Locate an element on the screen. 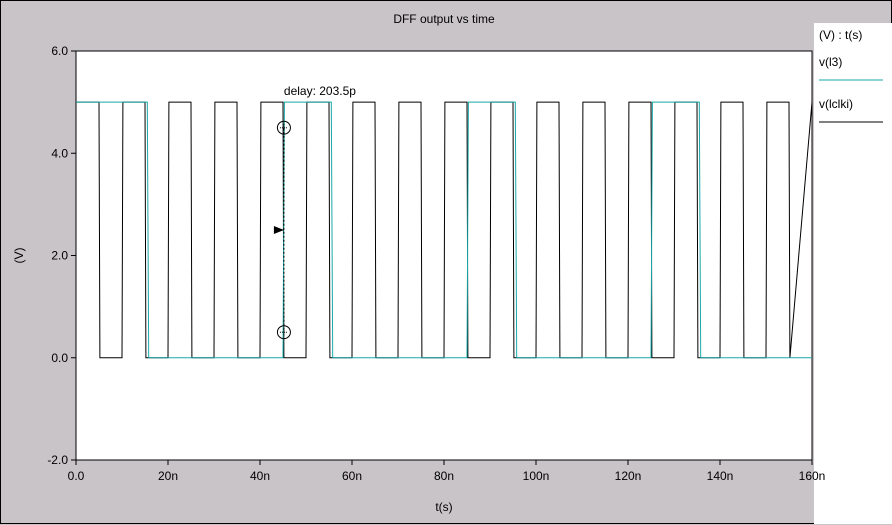  chart-title: DFF output vs time is located at coordinates (444, 19).